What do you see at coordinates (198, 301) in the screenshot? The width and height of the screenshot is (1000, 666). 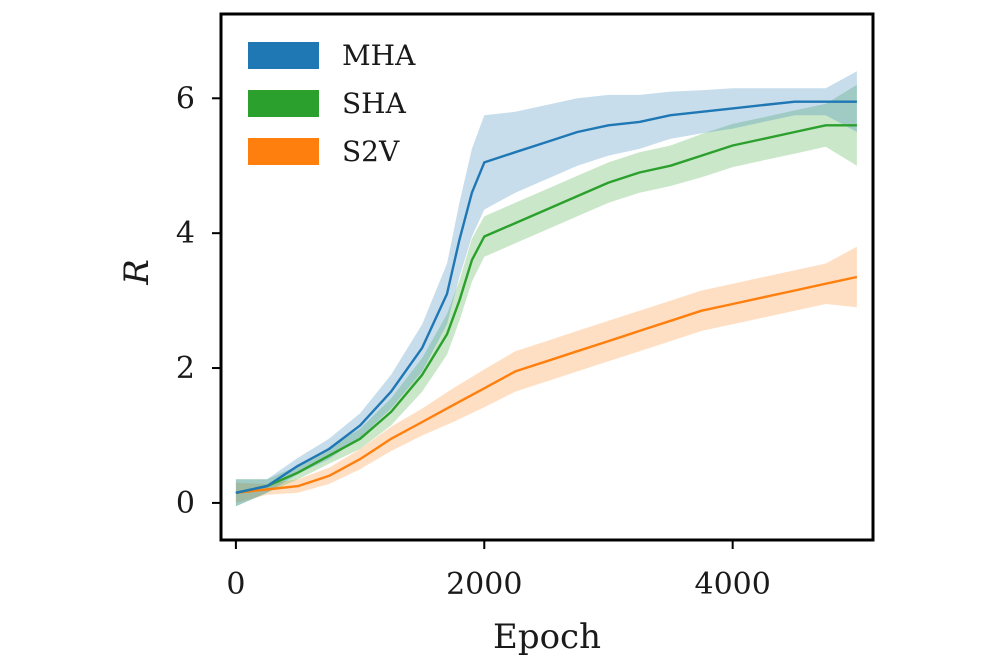 I see `y-axis-ticks: 0 2 4 6` at bounding box center [198, 301].